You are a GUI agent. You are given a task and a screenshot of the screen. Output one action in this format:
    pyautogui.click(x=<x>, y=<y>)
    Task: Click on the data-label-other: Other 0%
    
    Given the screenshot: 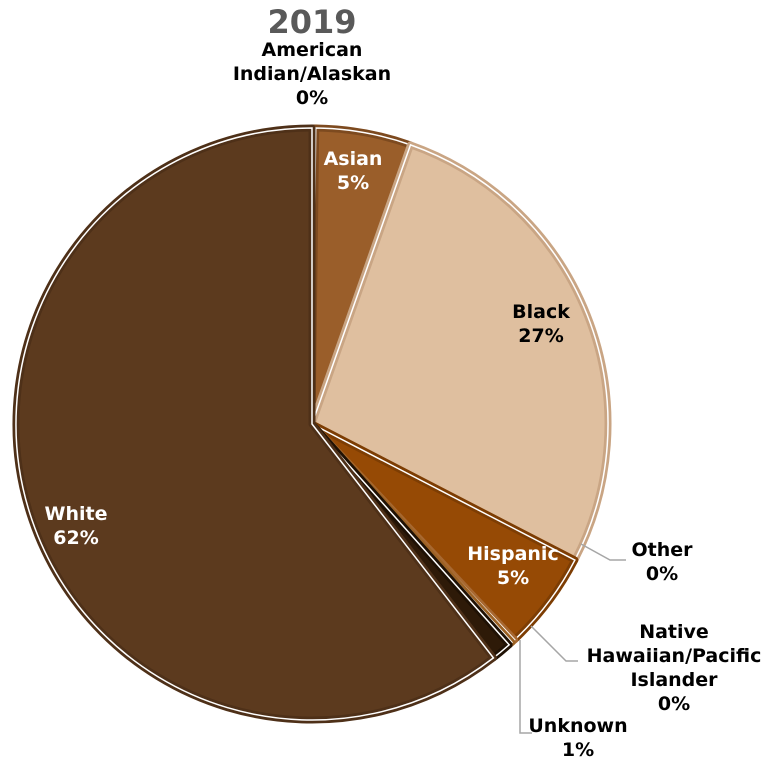 What is the action you would take?
    pyautogui.click(x=662, y=562)
    